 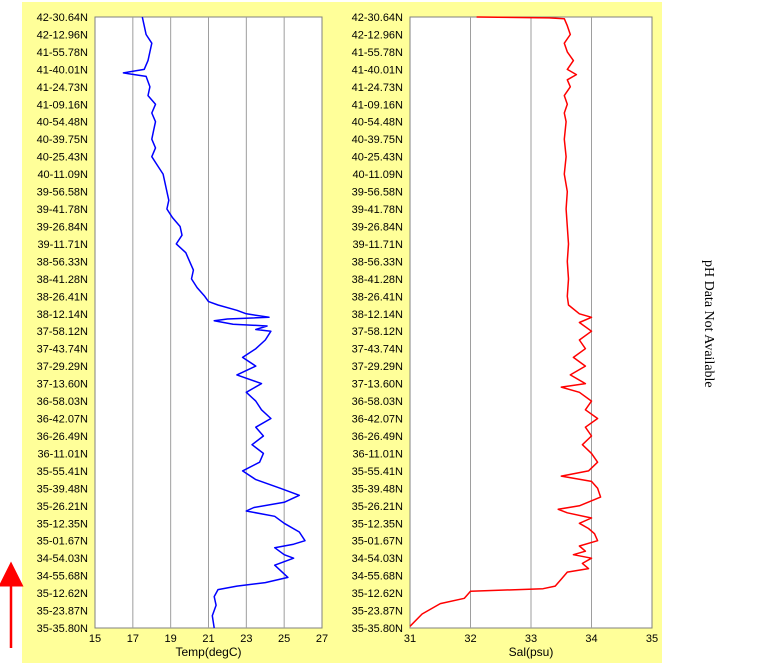 What do you see at coordinates (377, 612) in the screenshot?
I see `sal-y-tick-label: 35-23.87N` at bounding box center [377, 612].